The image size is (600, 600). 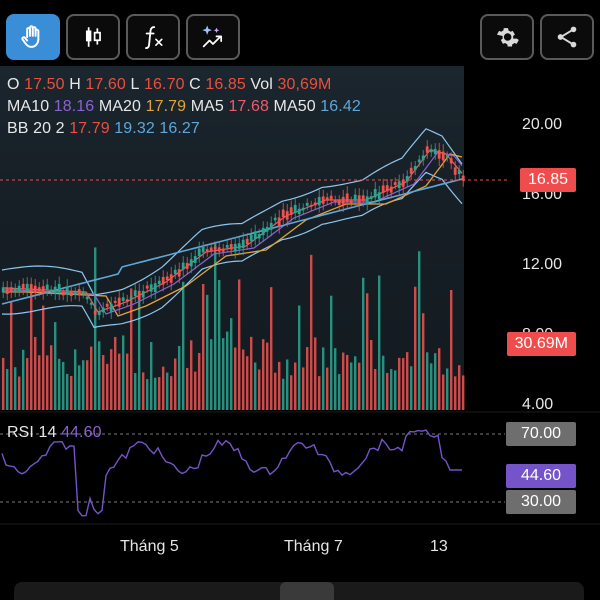 I want to click on price-axis-label: 12.00, so click(x=542, y=264).